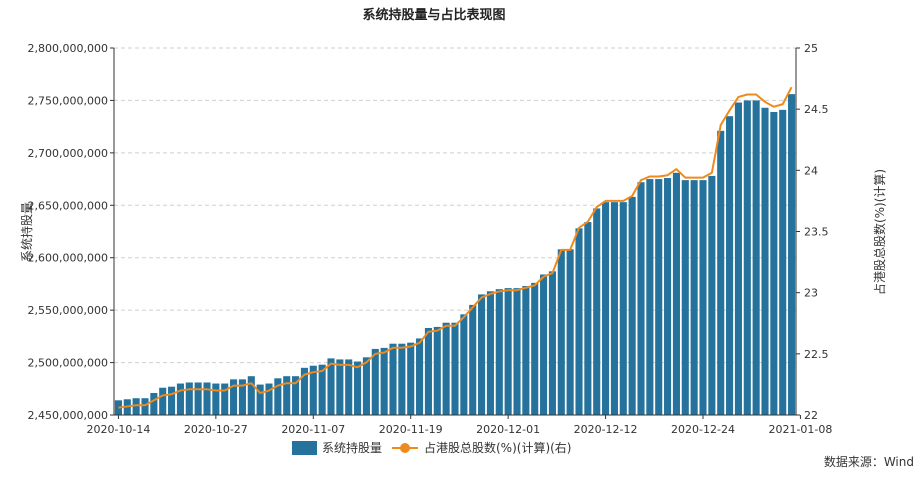 This screenshot has height=480, width=922. What do you see at coordinates (216, 429) in the screenshot?
I see `x-tick-label: 2020-10-27` at bounding box center [216, 429].